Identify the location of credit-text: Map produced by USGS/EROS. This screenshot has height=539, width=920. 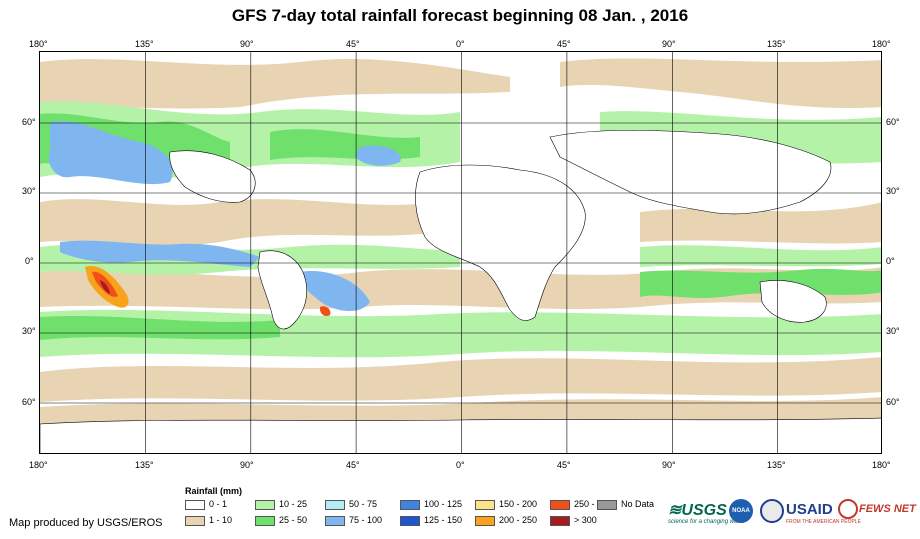
(86, 523).